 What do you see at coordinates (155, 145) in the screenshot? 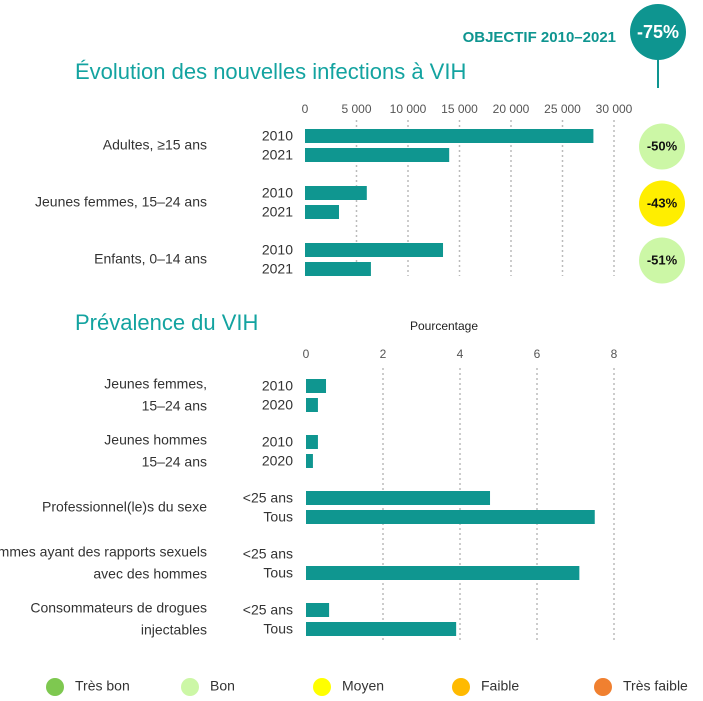
I see `group-label: Adultes, ≥15 ans` at bounding box center [155, 145].